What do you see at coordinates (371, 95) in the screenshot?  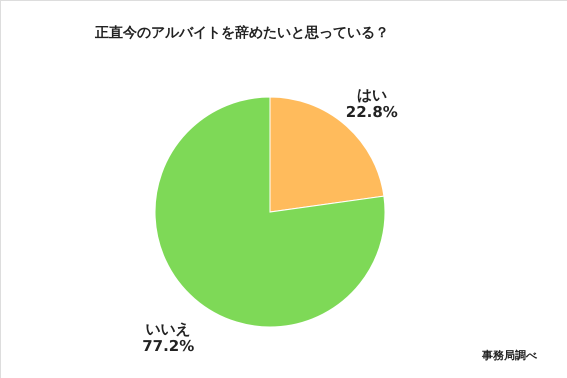 I see `slice-label: はい` at bounding box center [371, 95].